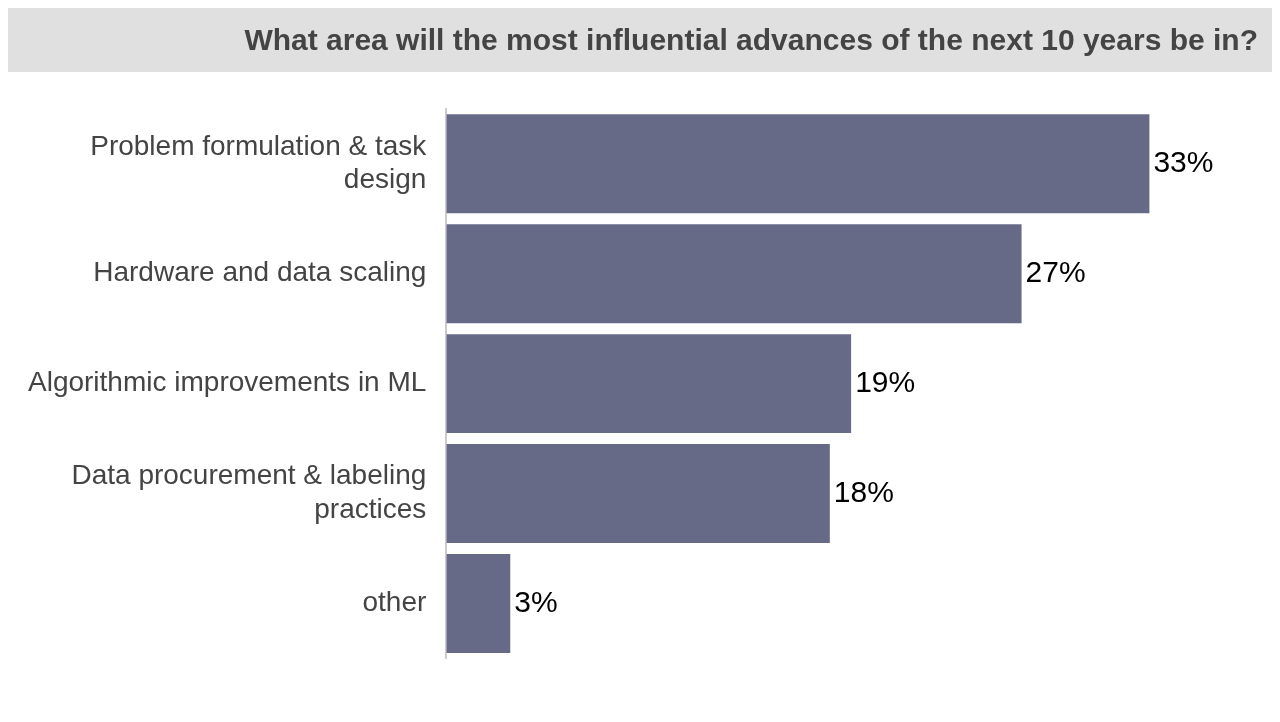  I want to click on data-label: 27%, so click(1055, 271).